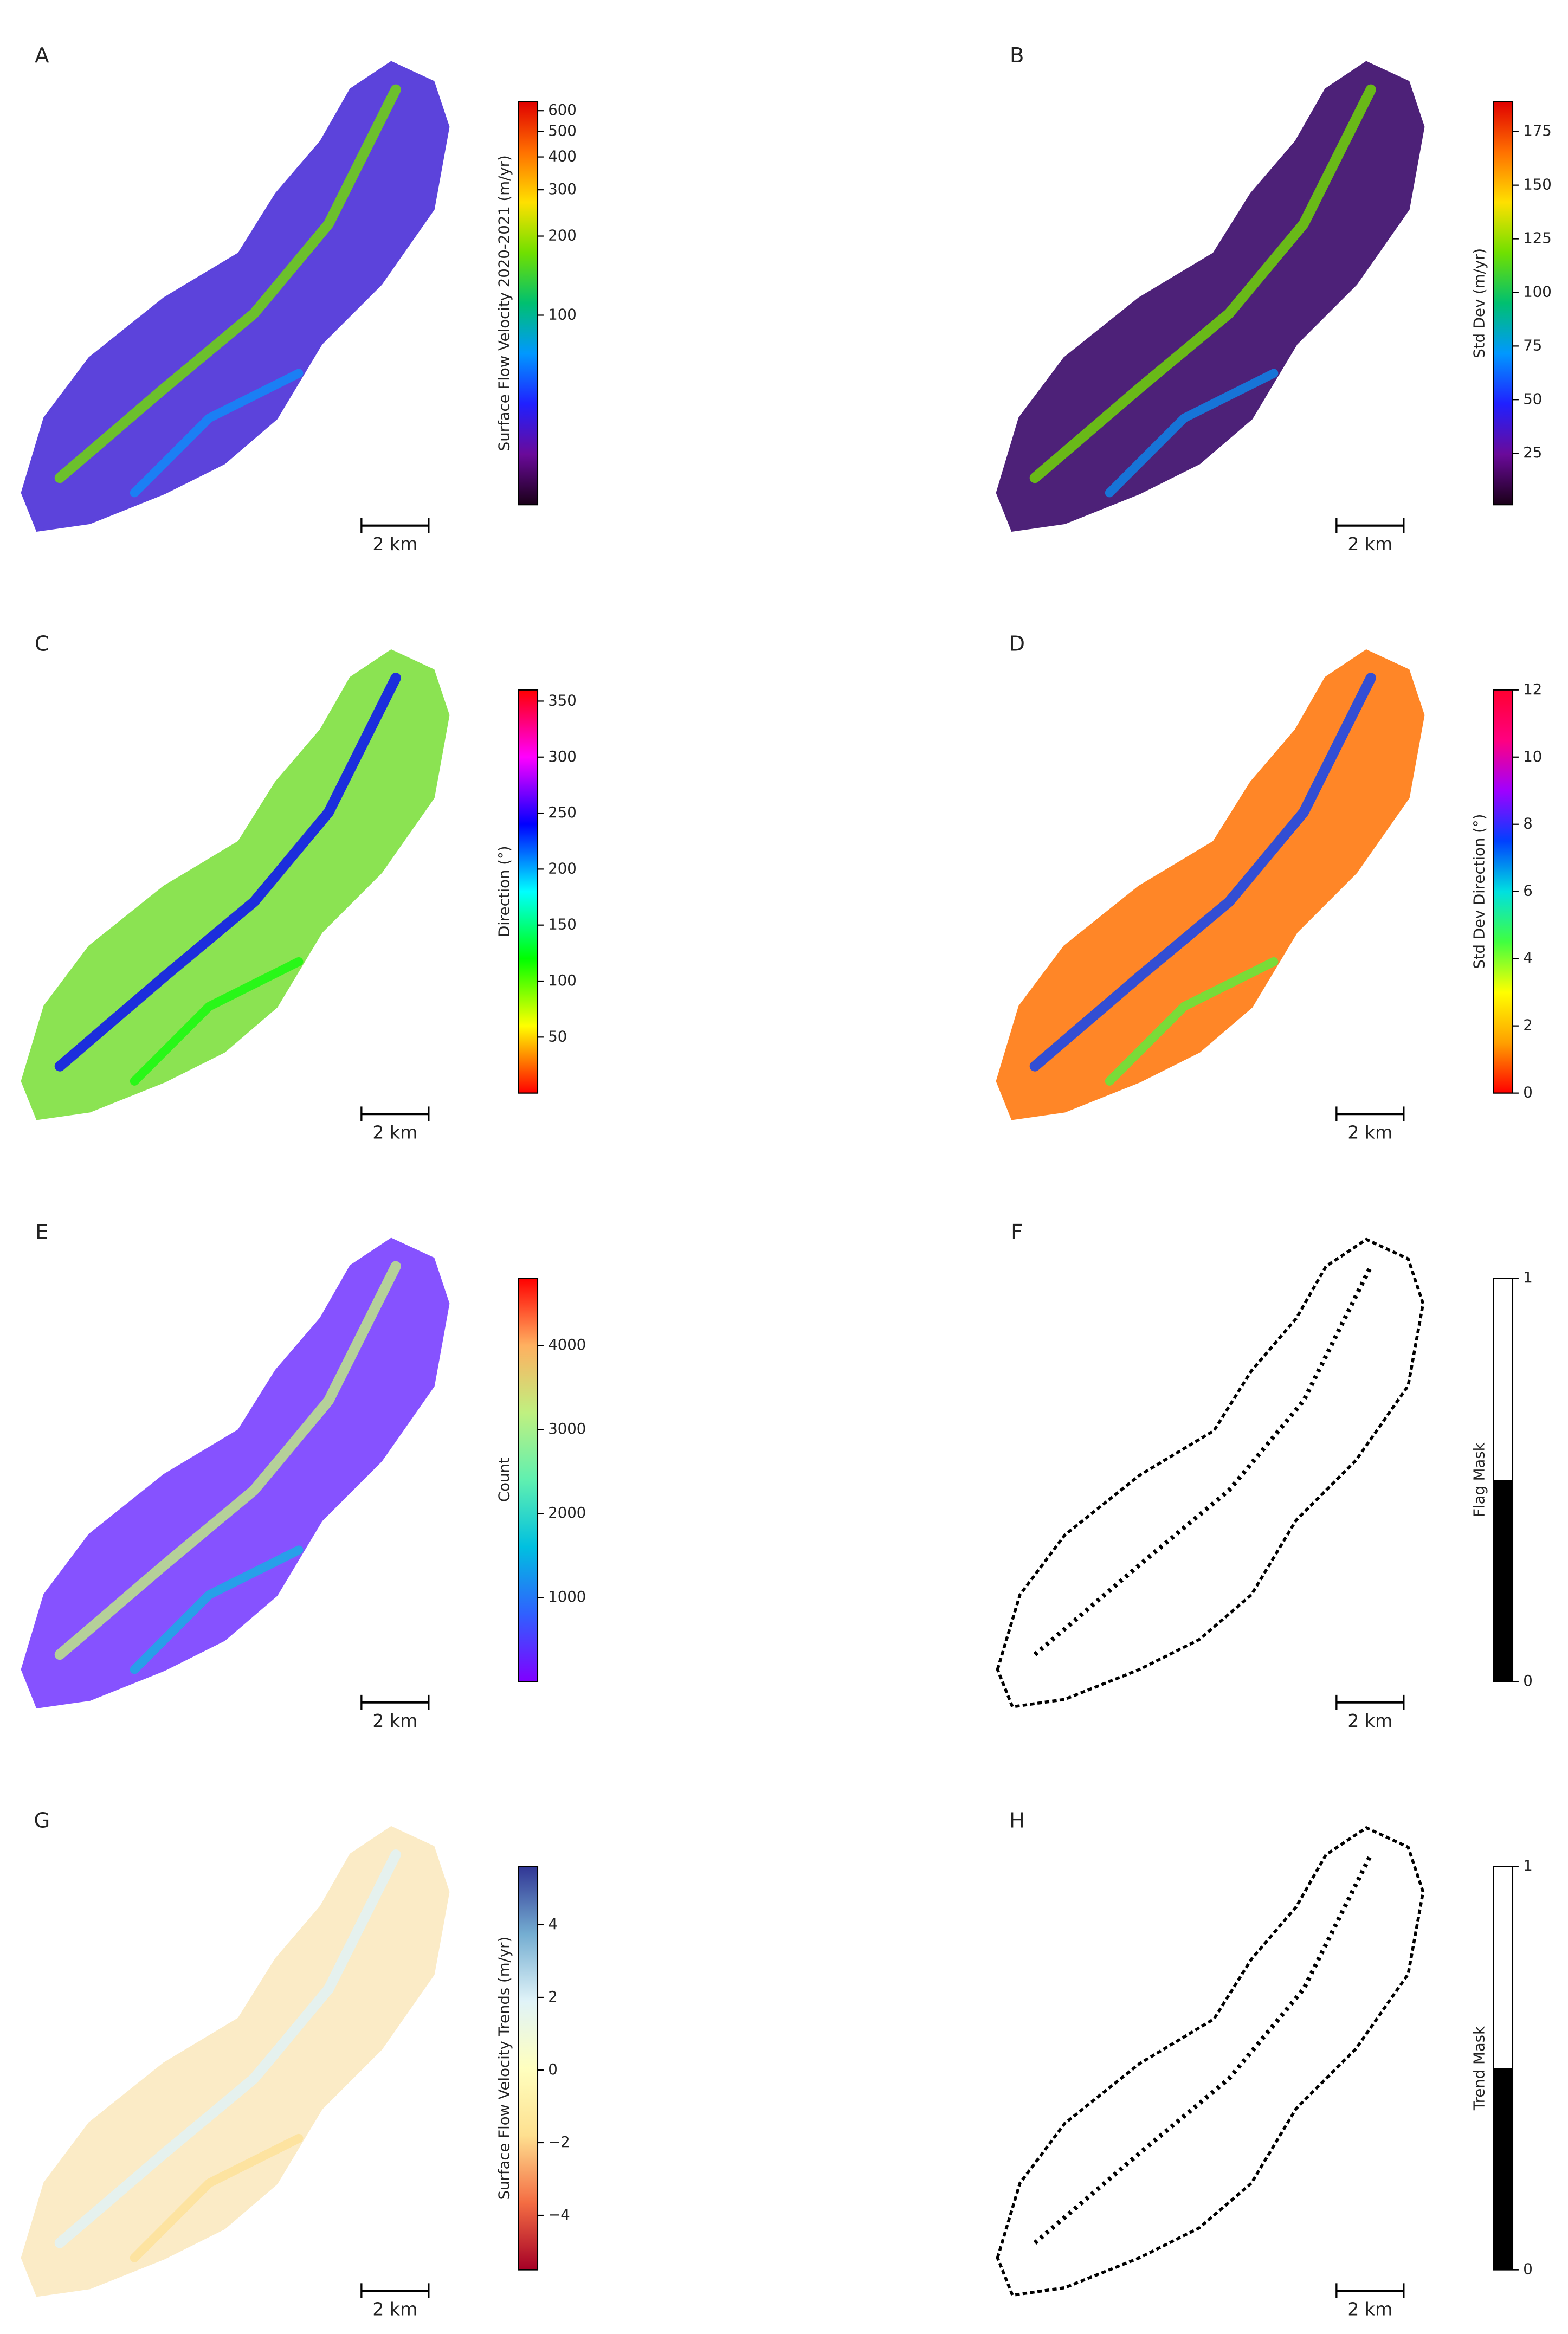 Image resolution: width=1568 pixels, height=2334 pixels. I want to click on panel: H 0 1 Trend Mask 2 km, so click(1264, 2064).